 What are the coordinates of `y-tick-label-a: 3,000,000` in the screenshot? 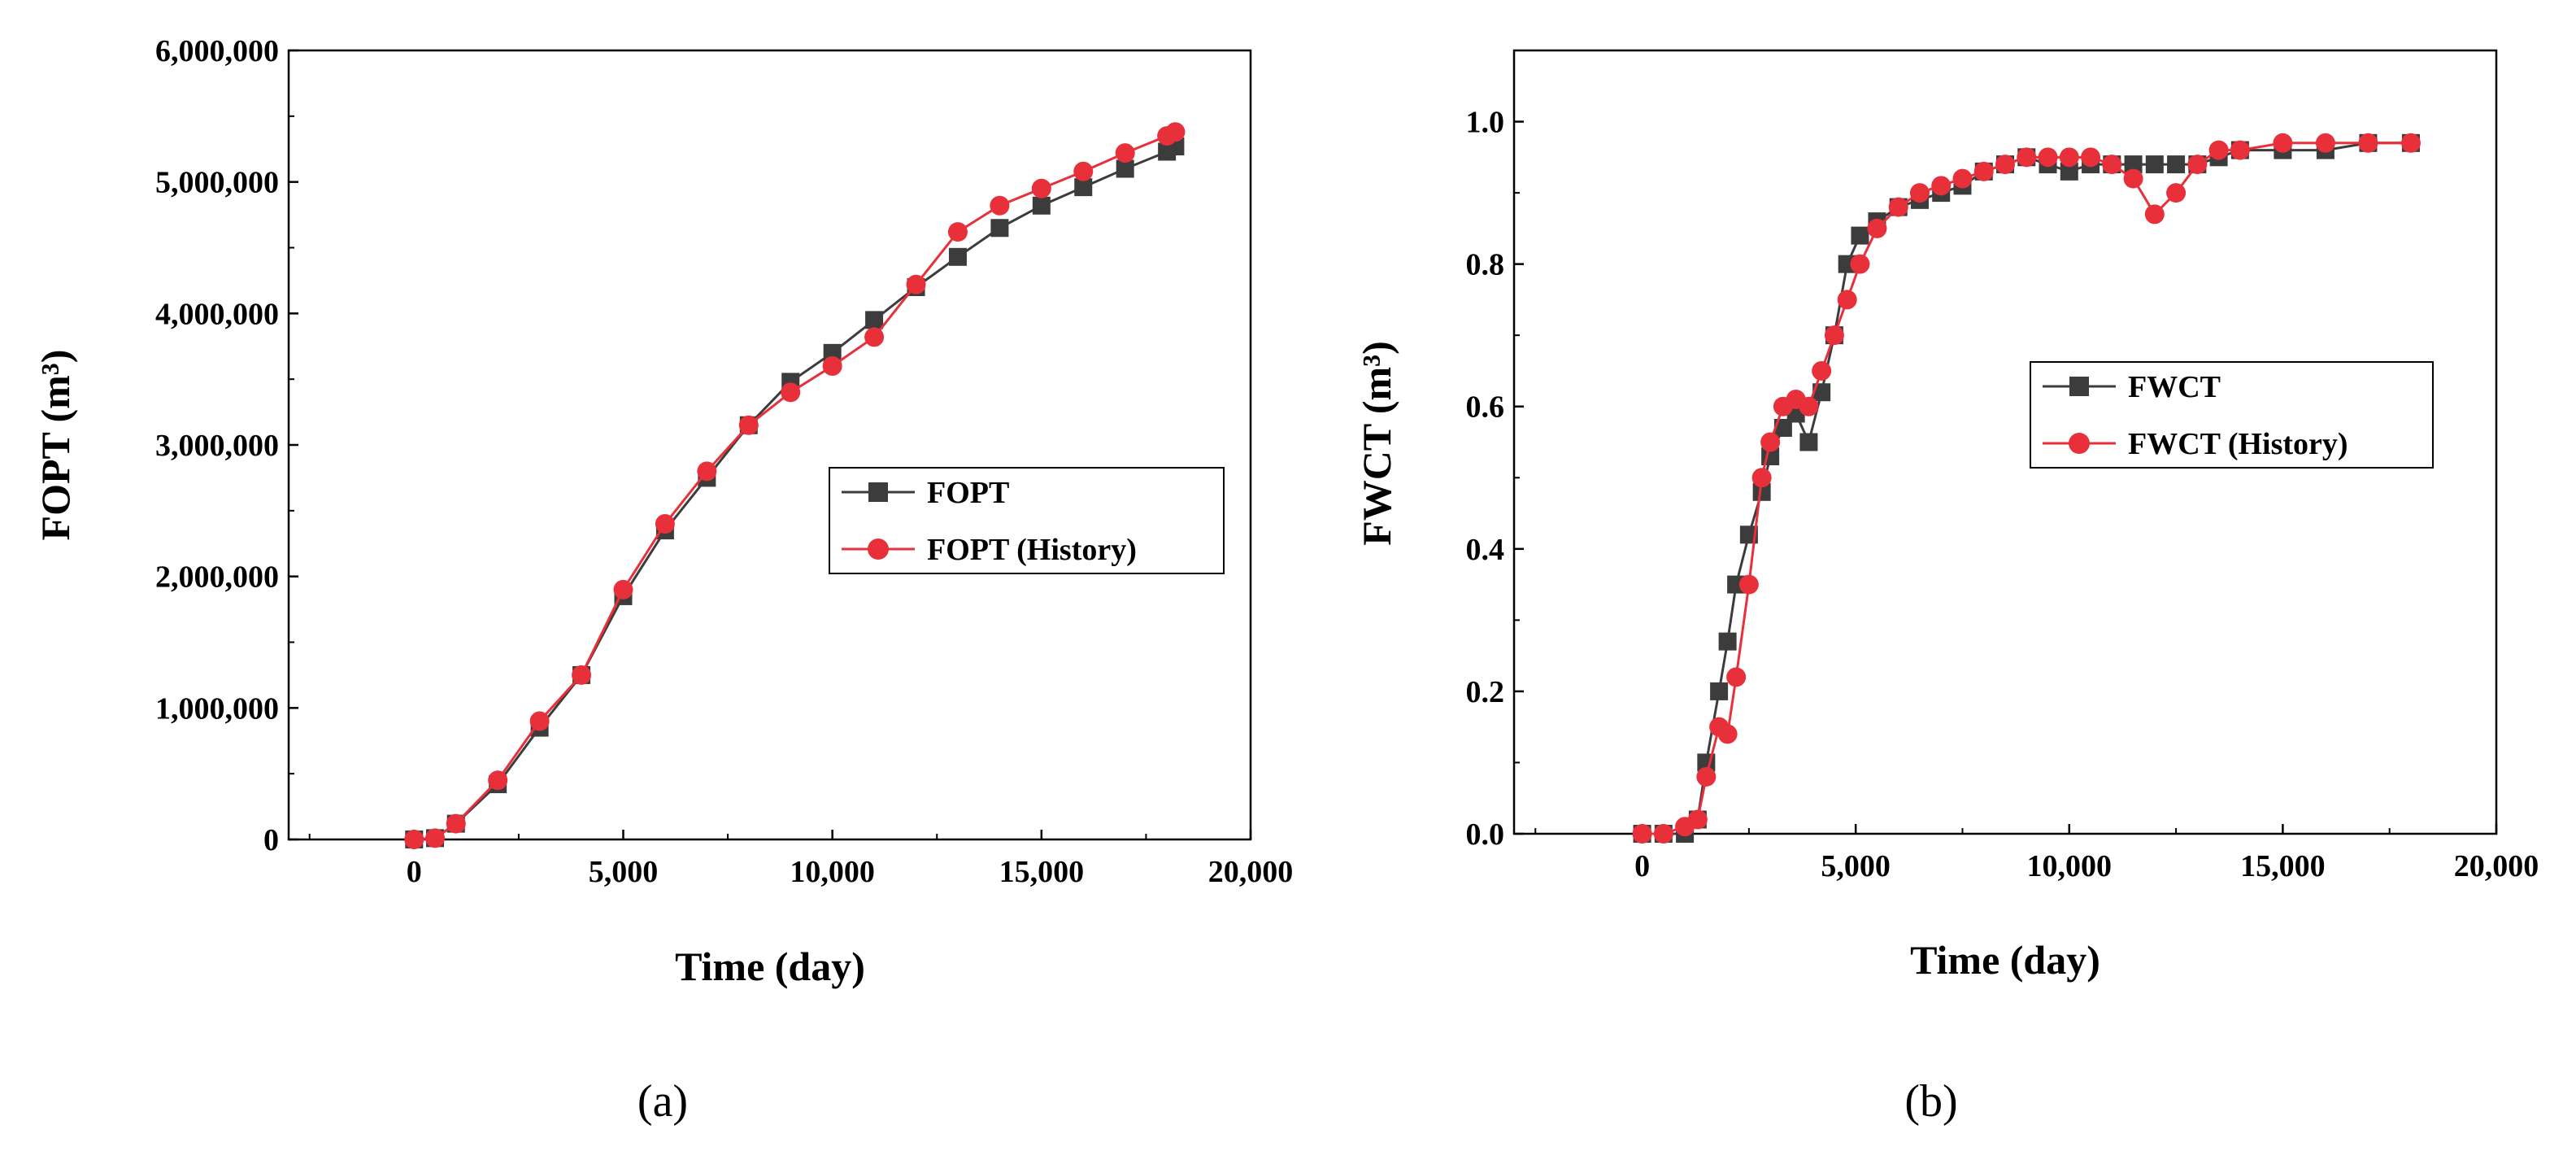 It's located at (217, 446).